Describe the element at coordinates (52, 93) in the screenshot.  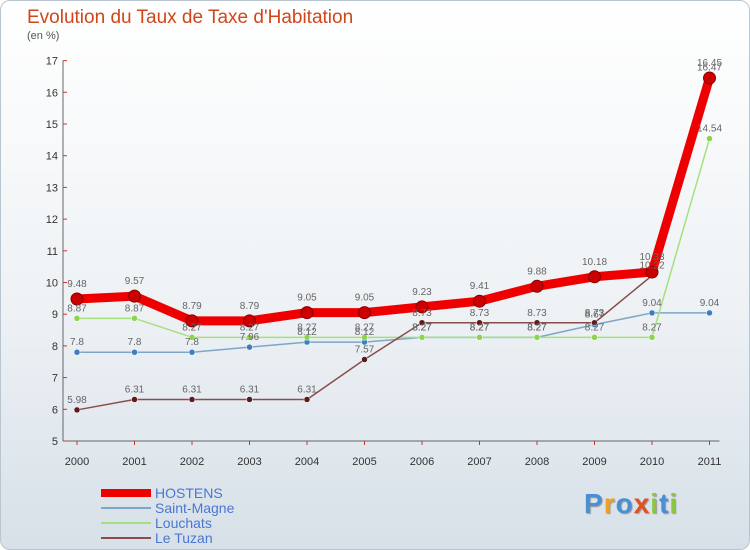
I see `y-tick-label: 16` at that location.